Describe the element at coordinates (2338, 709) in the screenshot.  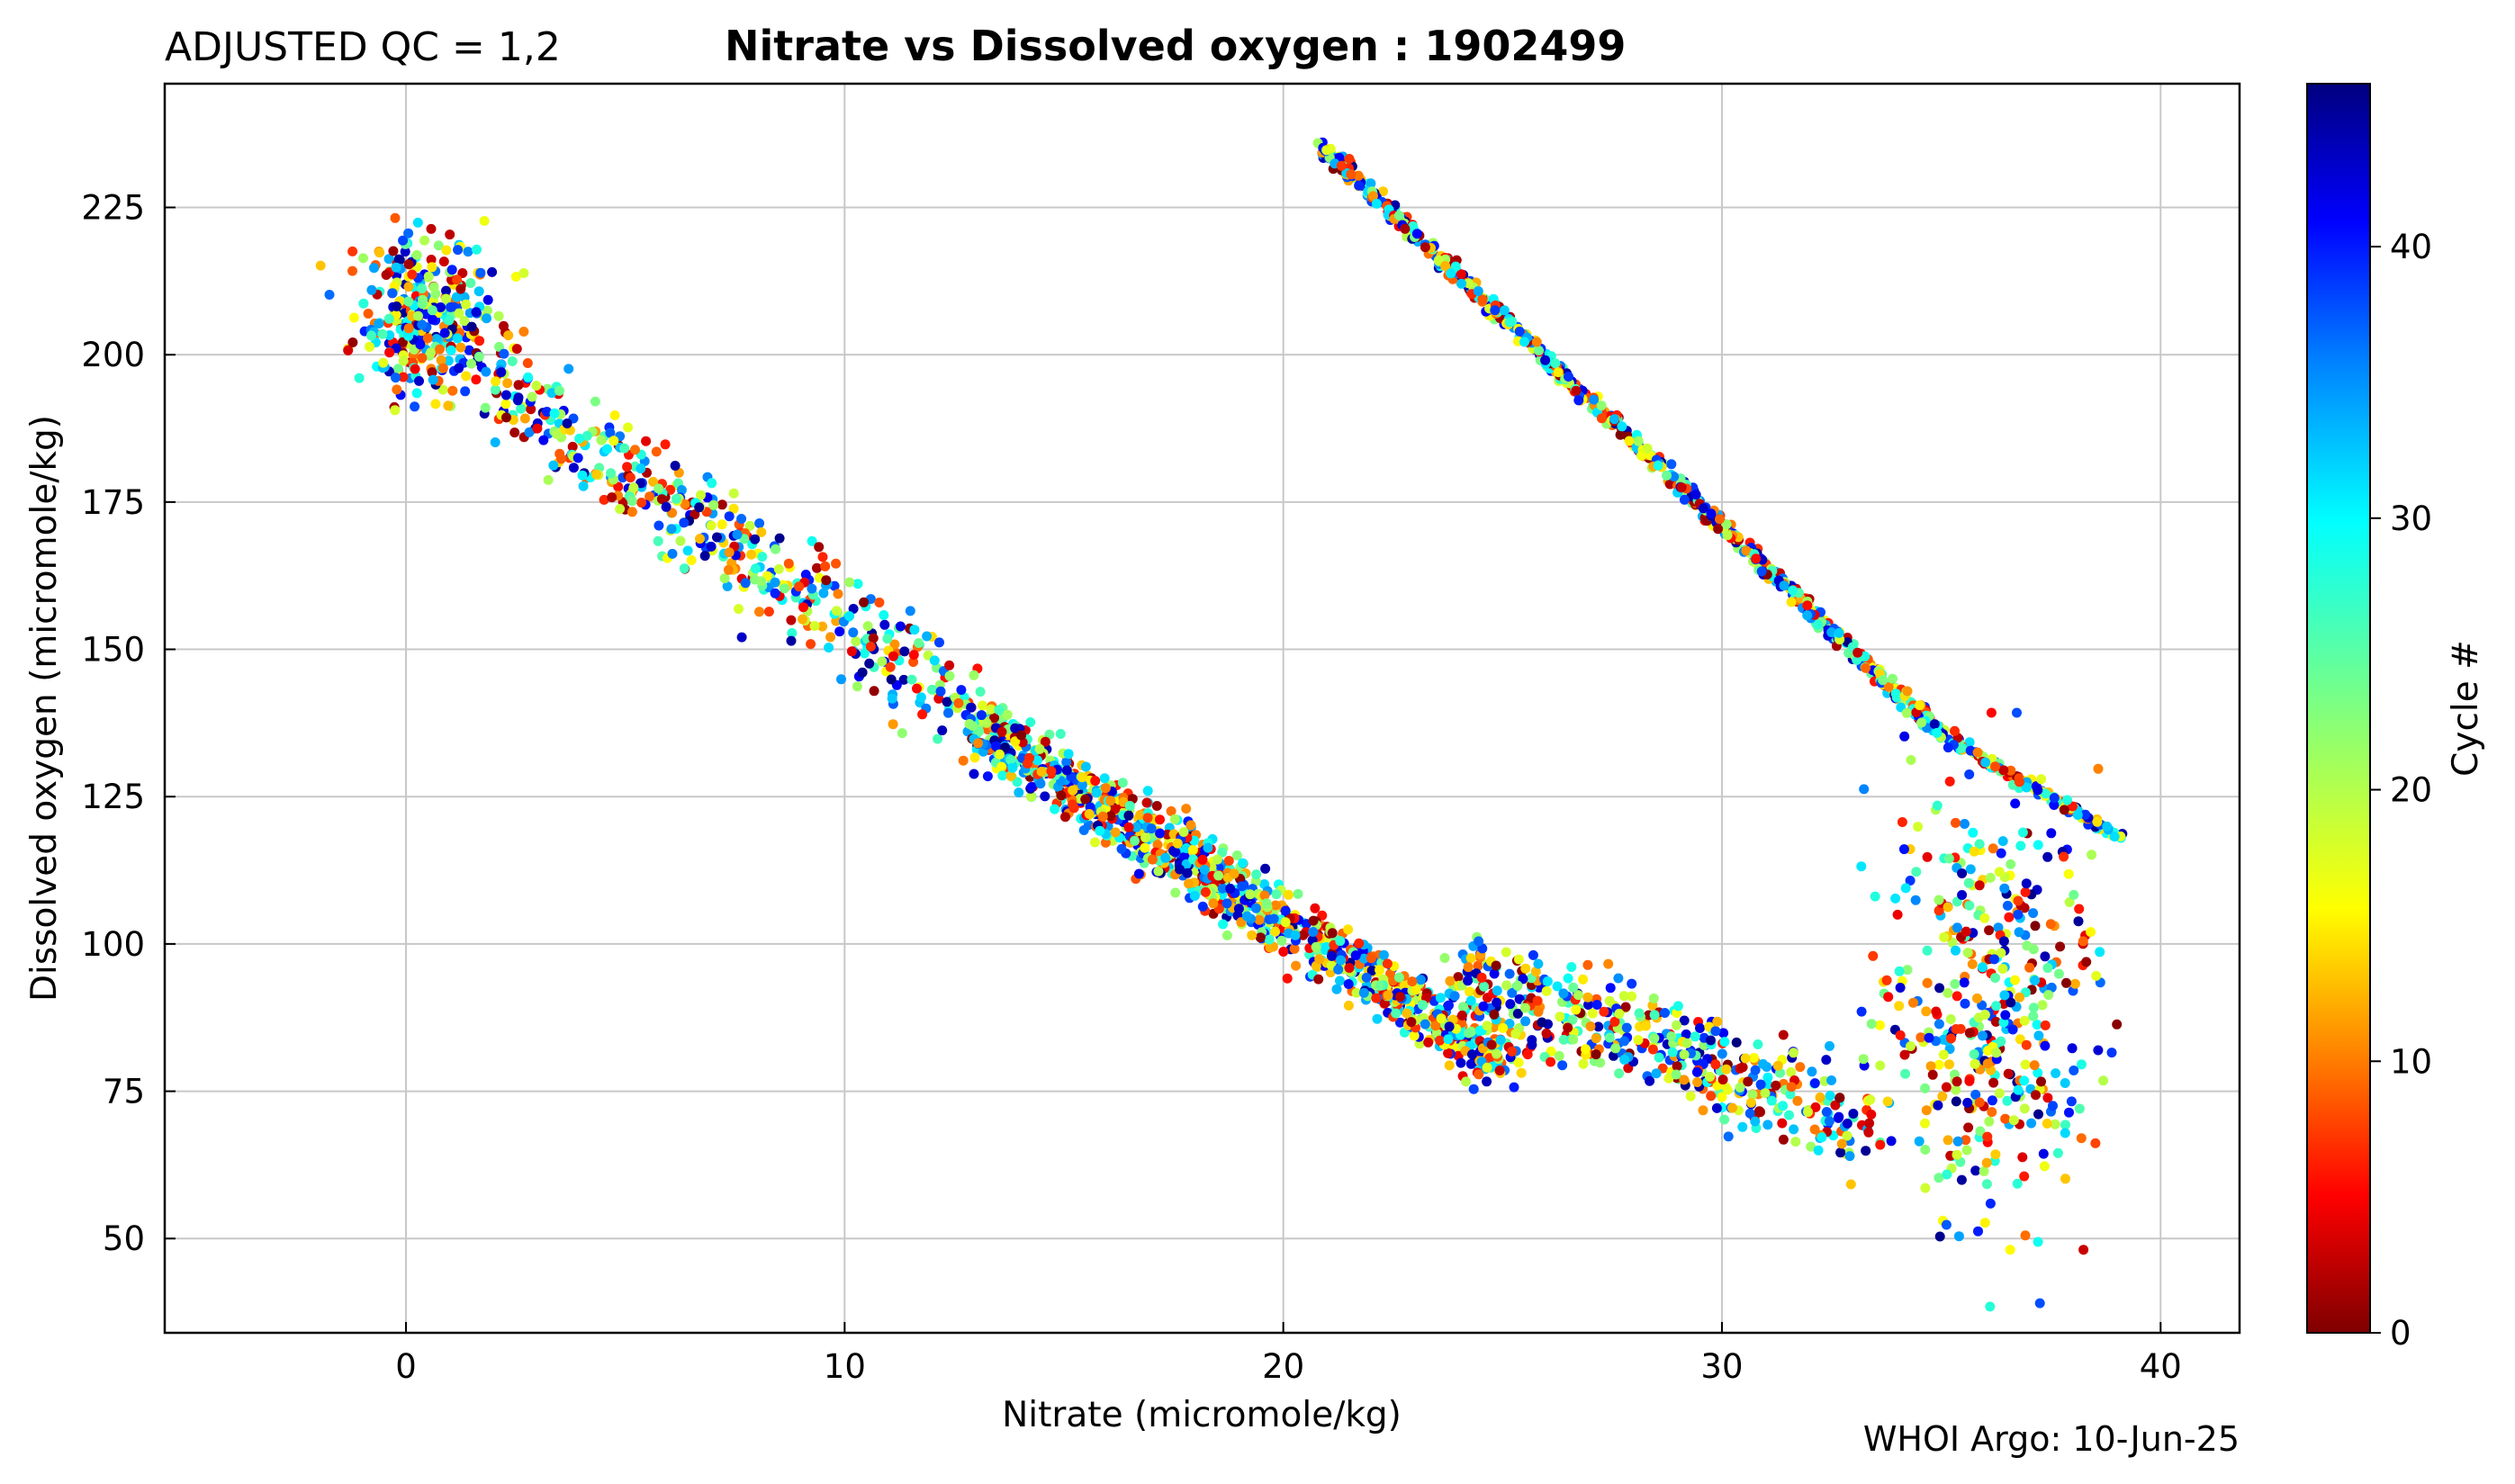
I see `colorbar-gradient` at that location.